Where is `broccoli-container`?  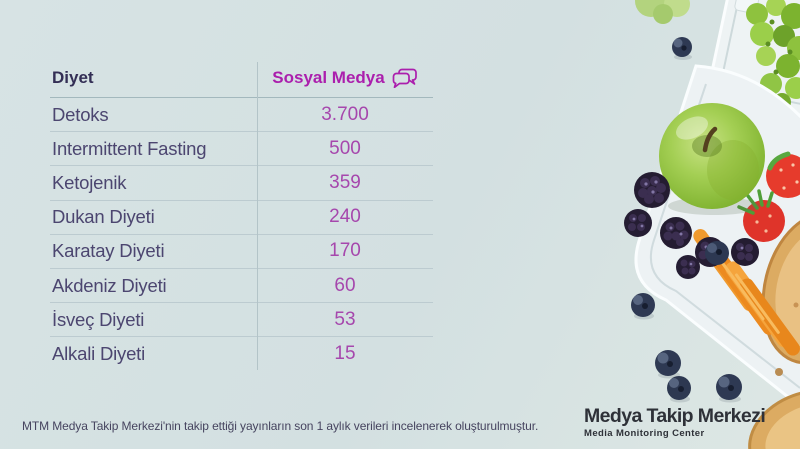 broccoli-container is located at coordinates (754, 59).